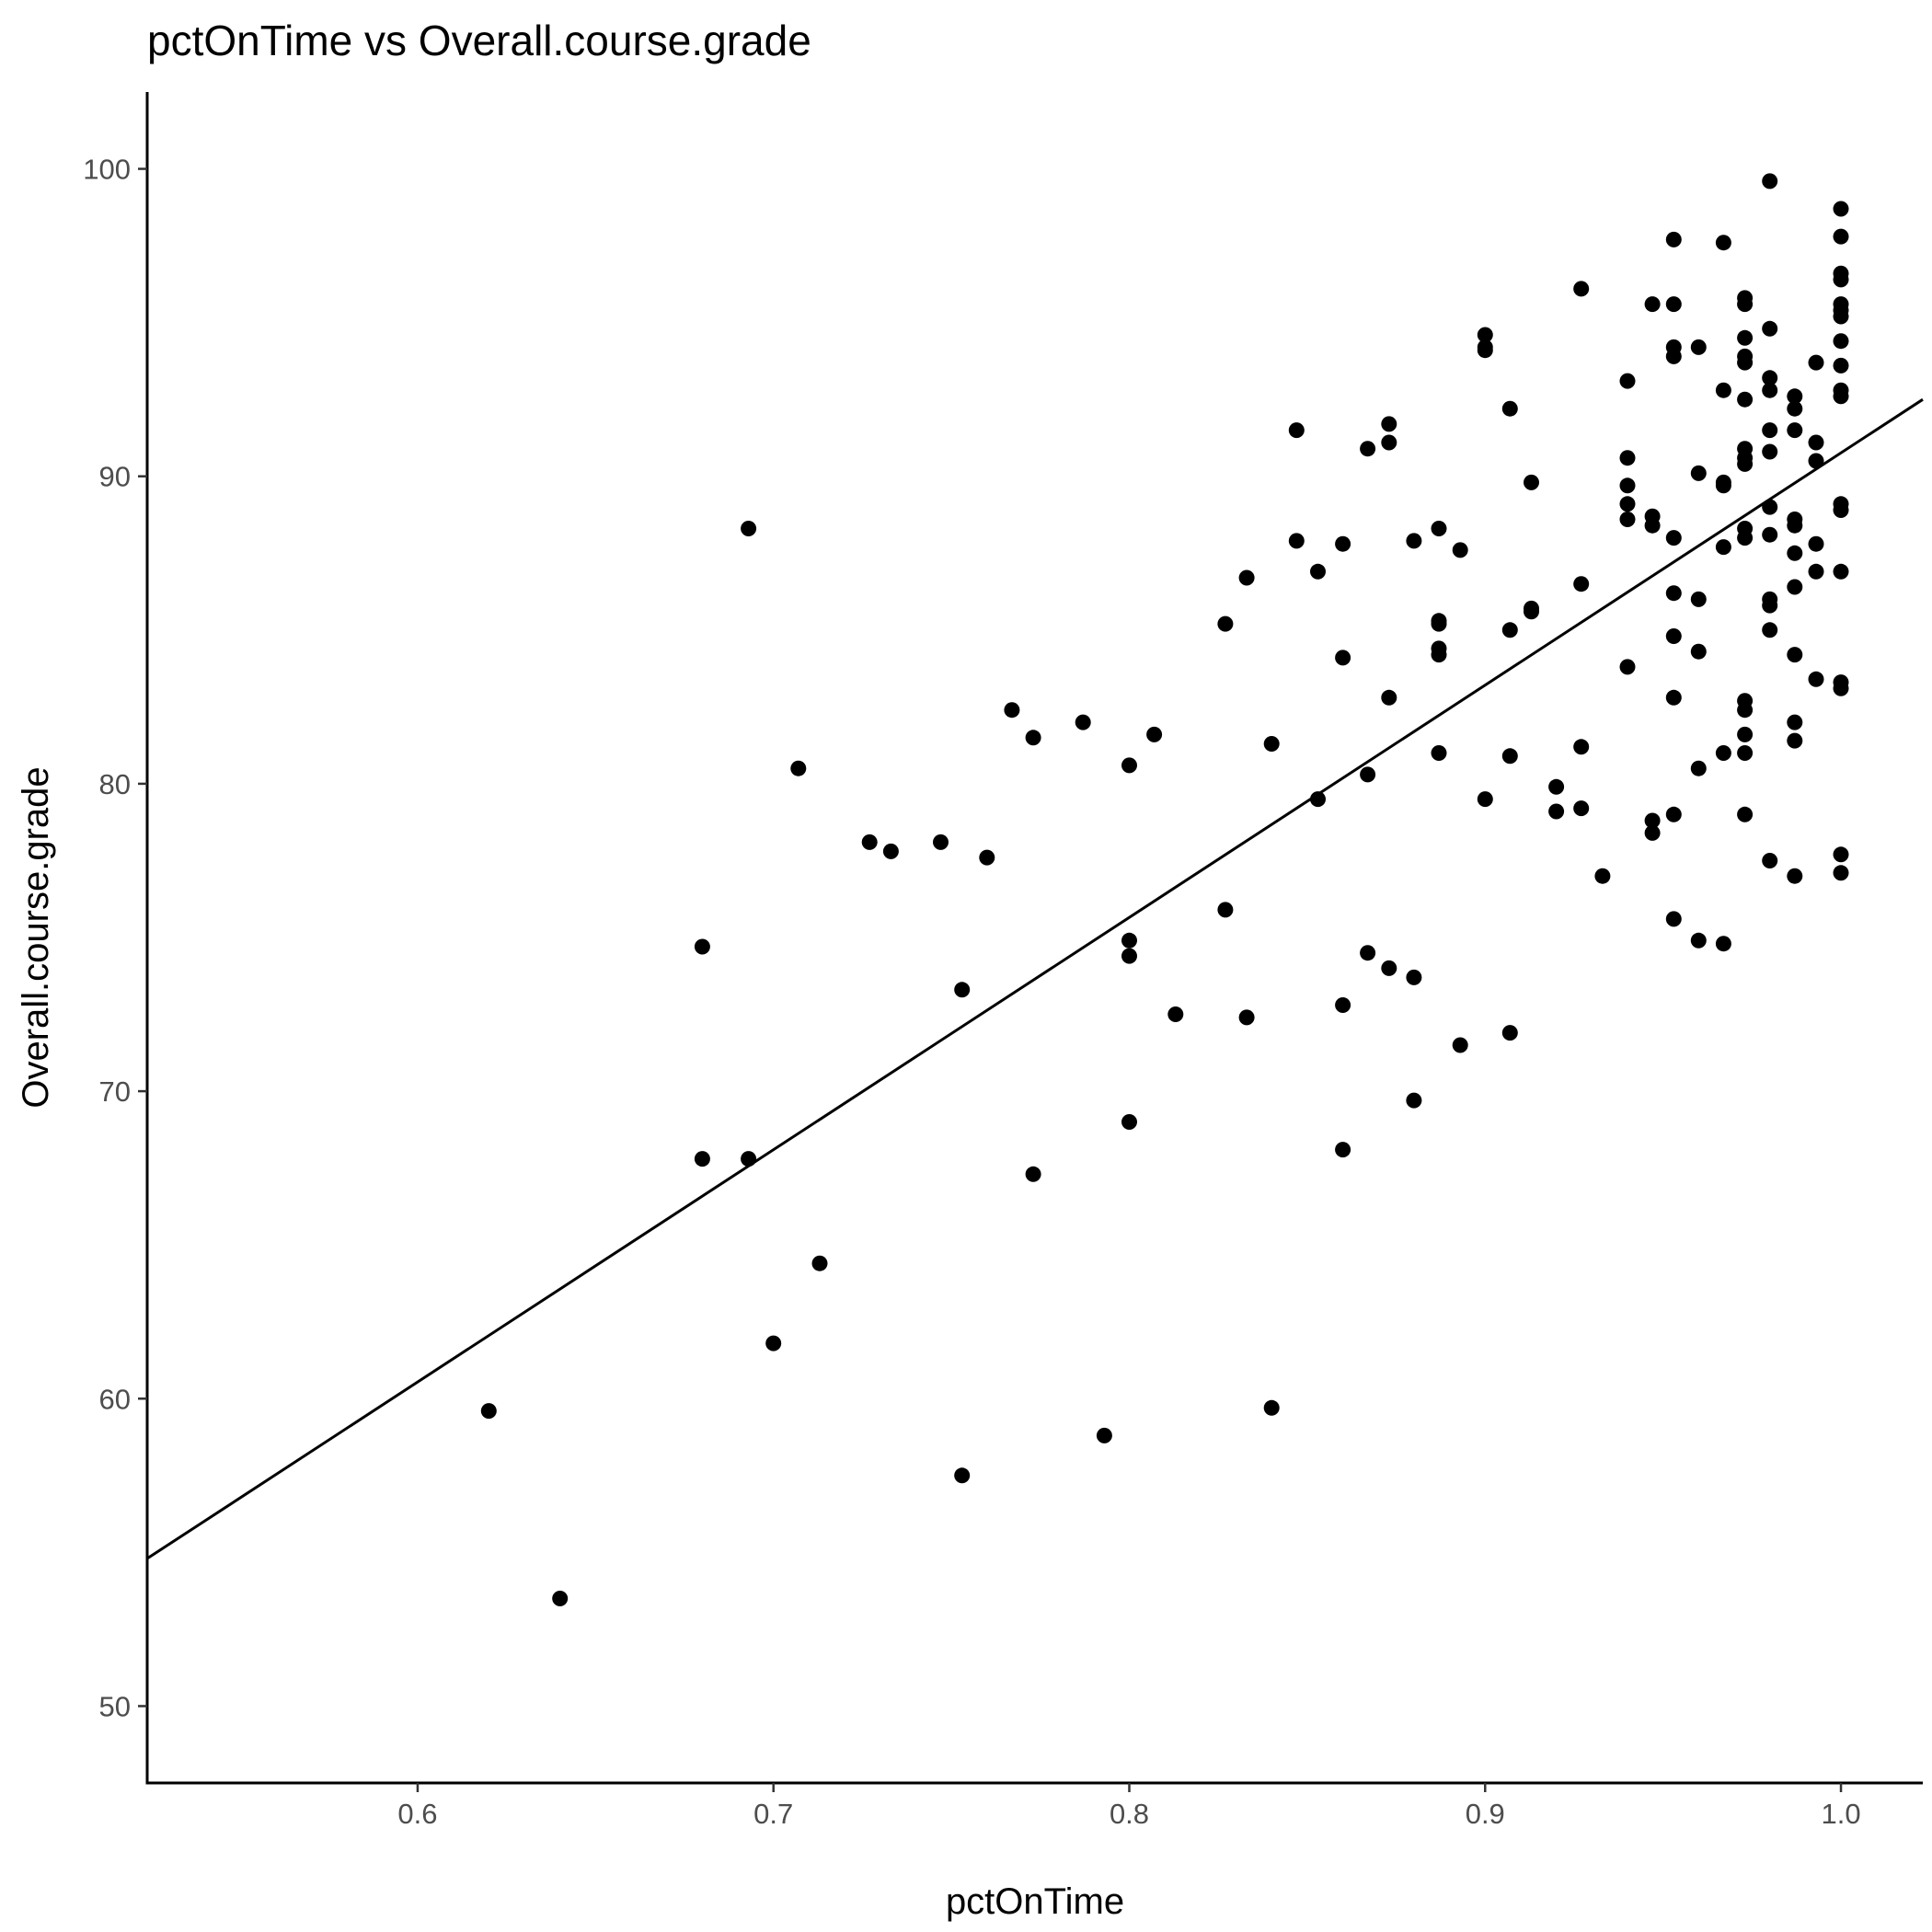 This screenshot has width=1932, height=1932. What do you see at coordinates (115, 938) in the screenshot?
I see `y-axis-ticks: 50 60 70 80 90 100` at bounding box center [115, 938].